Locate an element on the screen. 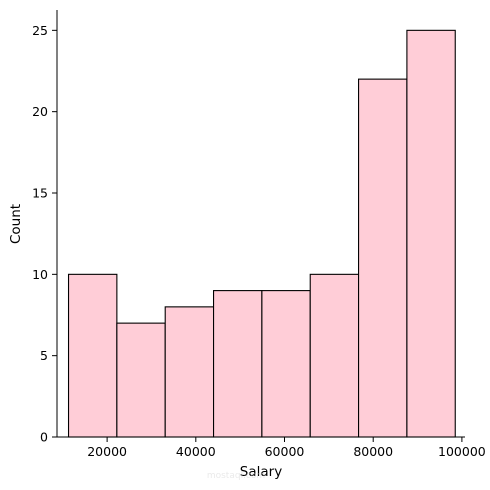  watermark-text: mostaql.com is located at coordinates (236, 476).